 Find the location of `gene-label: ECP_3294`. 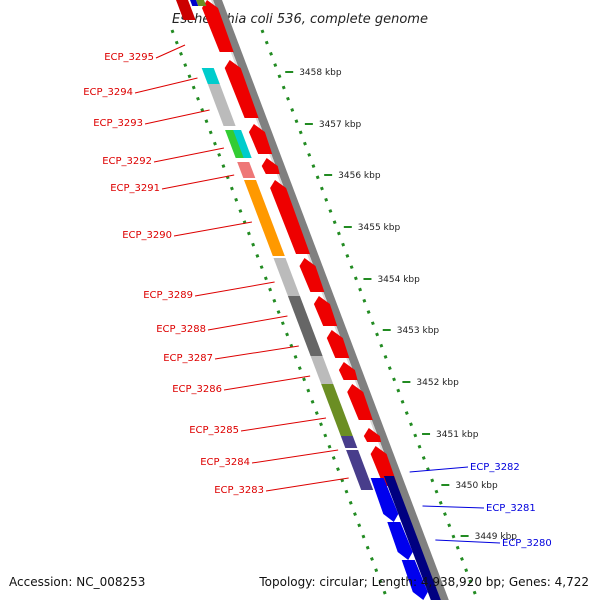

gene-label: ECP_3294 is located at coordinates (108, 92).